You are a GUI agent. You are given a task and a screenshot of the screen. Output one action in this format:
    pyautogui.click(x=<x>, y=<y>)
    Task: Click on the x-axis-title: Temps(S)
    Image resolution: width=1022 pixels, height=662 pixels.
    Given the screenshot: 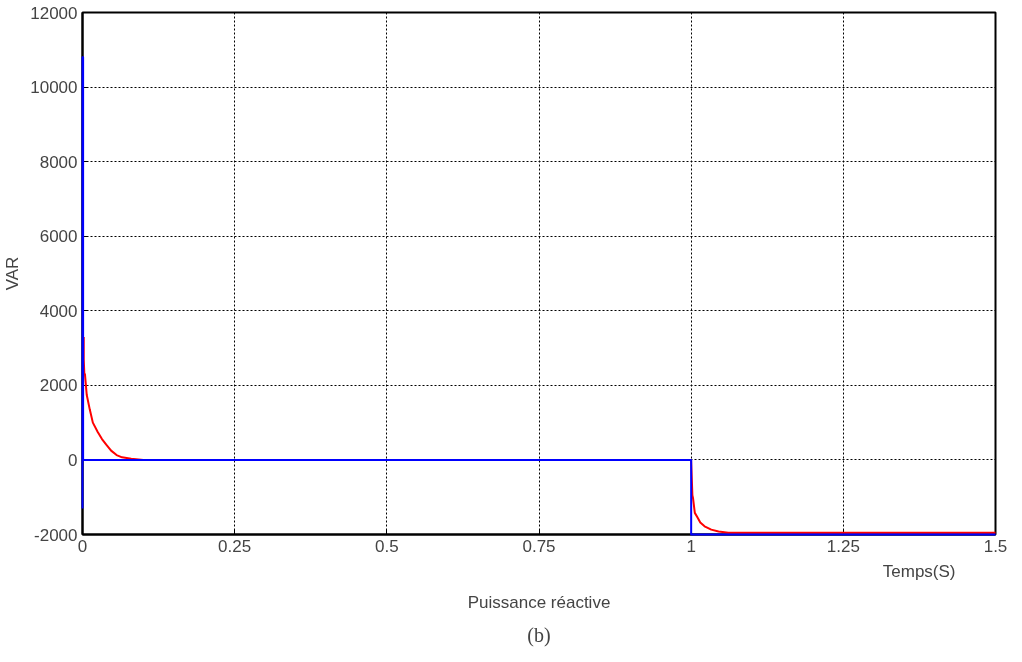 What is the action you would take?
    pyautogui.click(x=919, y=571)
    